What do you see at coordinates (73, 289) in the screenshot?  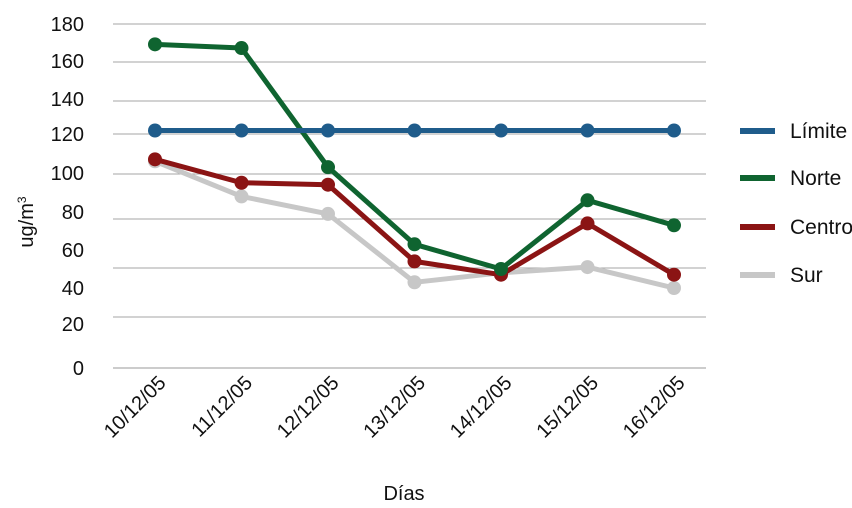 I see `y-tick-label: 40` at bounding box center [73, 289].